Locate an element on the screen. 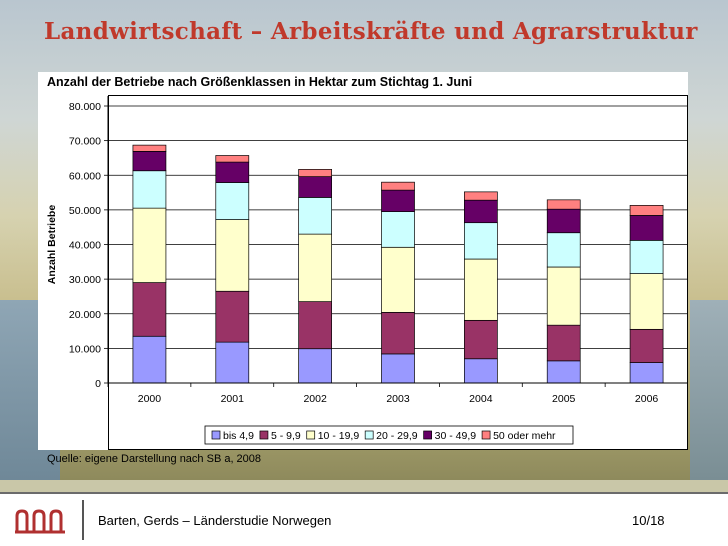 This screenshot has height=546, width=728. x-tick-label: 2001 is located at coordinates (233, 399).